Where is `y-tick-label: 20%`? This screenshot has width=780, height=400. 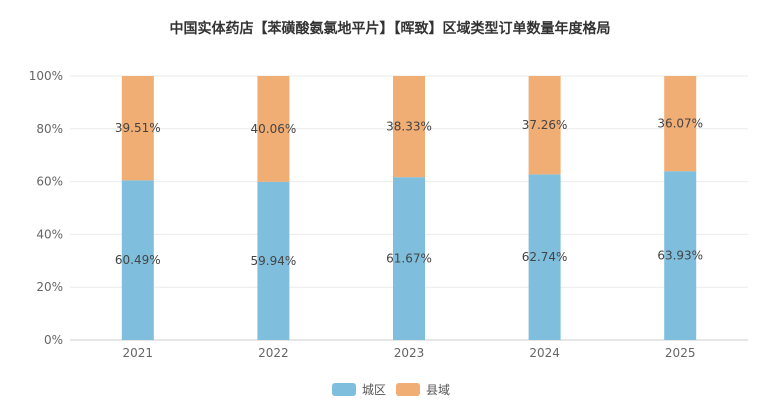
y-tick-label: 20% is located at coordinates (49, 287).